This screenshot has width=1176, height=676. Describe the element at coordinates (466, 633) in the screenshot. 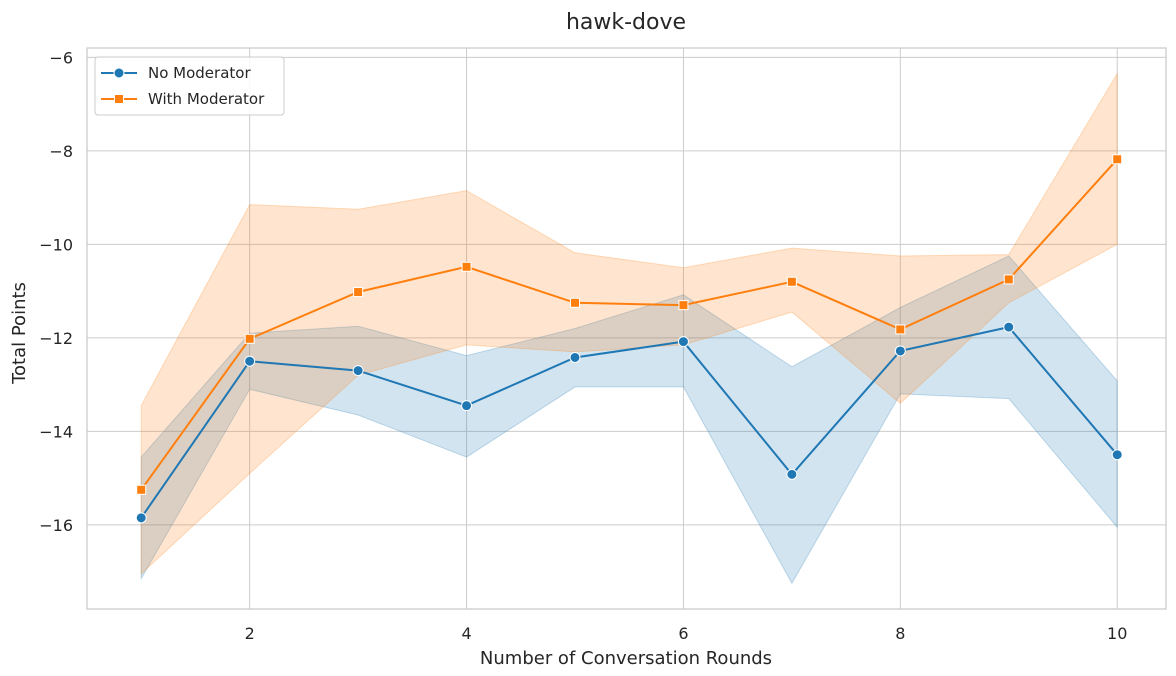

I see `x-tick-label: 4` at that location.